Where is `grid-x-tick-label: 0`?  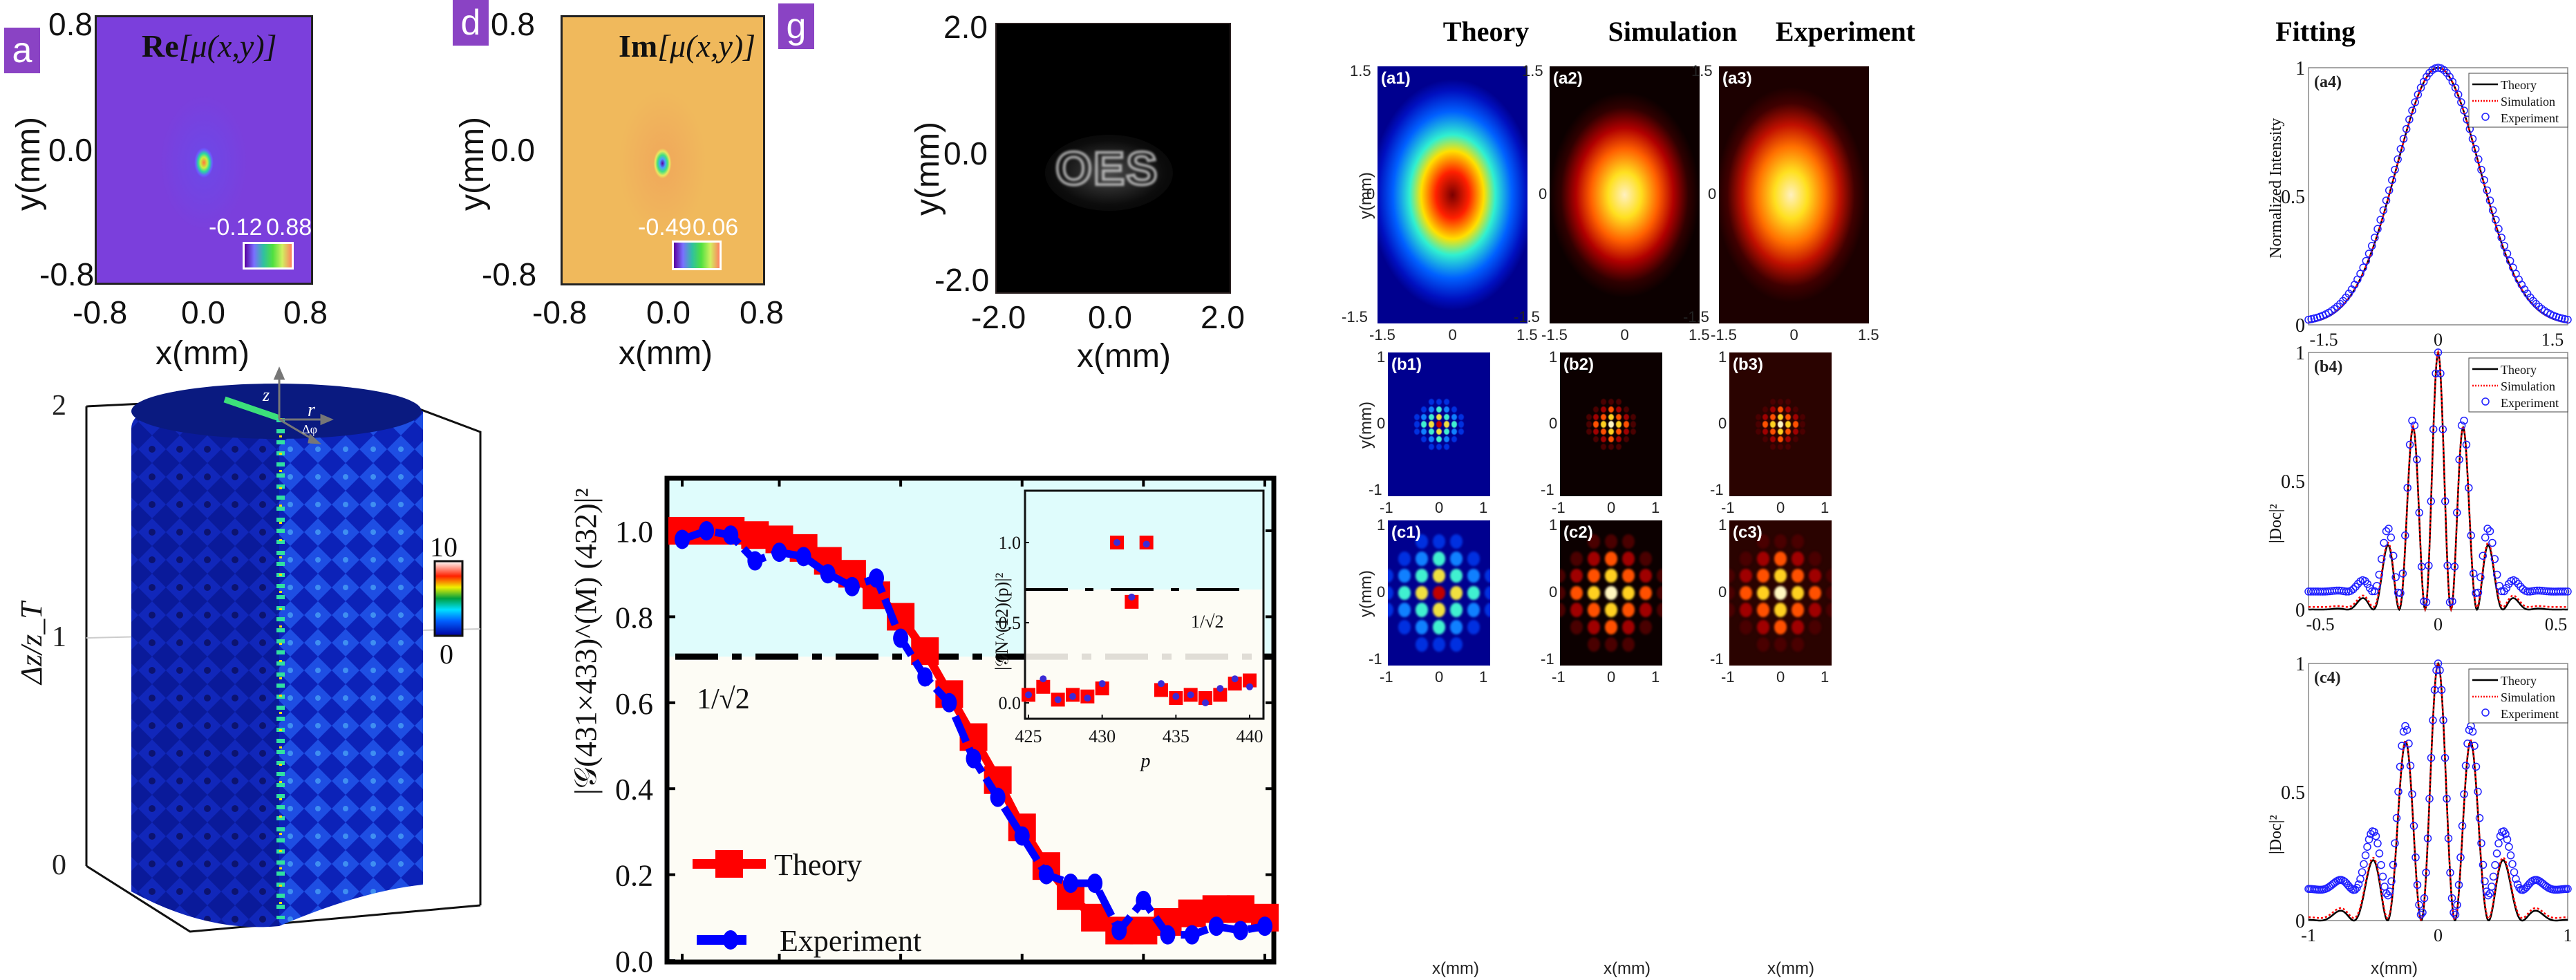 grid-x-tick-label: 0 is located at coordinates (1452, 335).